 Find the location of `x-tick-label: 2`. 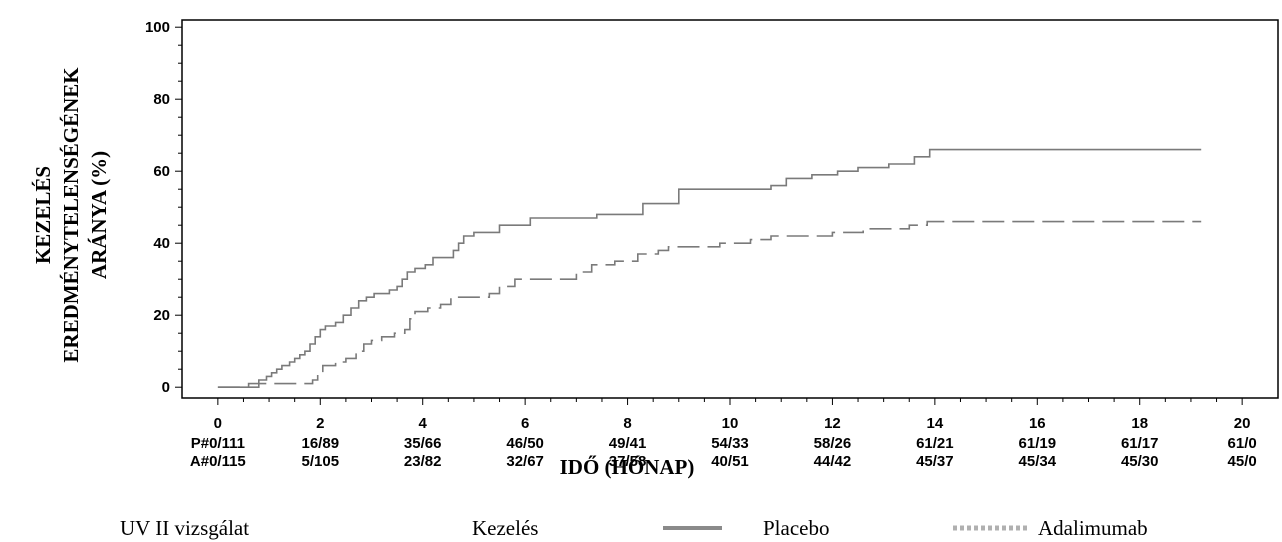

x-tick-label: 2 is located at coordinates (320, 423).